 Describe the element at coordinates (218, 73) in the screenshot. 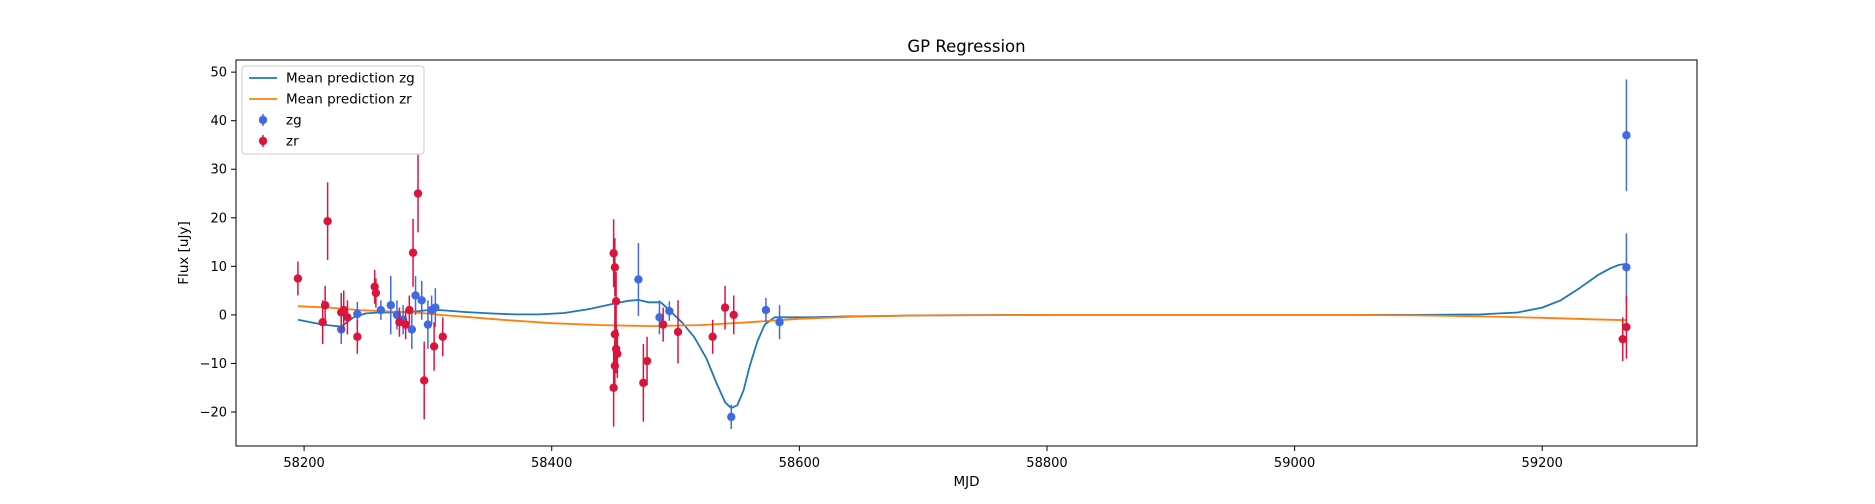

I see `y-tick-label: 50` at that location.